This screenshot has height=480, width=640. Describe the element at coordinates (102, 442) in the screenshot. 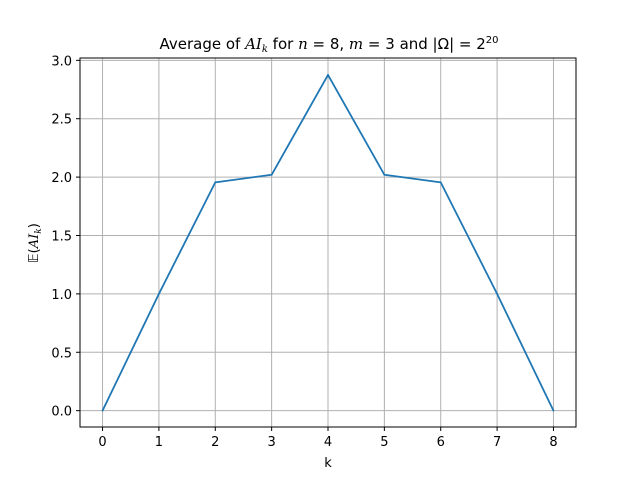

I see `x-tick-label: 0` at that location.